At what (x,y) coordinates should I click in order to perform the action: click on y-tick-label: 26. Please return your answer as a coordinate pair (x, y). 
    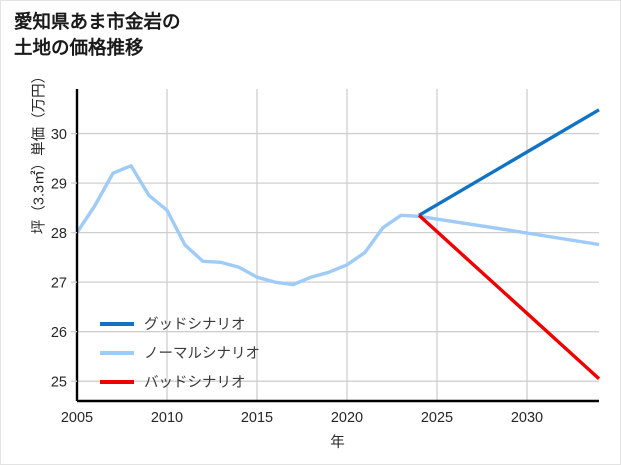
    Looking at the image, I should click on (59, 333).